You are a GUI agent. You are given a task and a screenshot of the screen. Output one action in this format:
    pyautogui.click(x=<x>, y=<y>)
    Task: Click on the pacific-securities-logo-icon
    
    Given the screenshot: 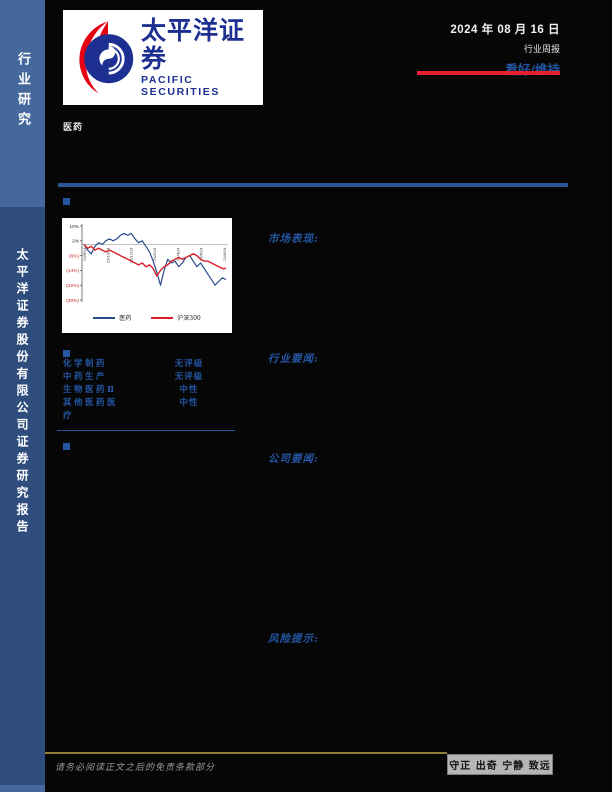 What is the action you would take?
    pyautogui.click(x=106, y=56)
    